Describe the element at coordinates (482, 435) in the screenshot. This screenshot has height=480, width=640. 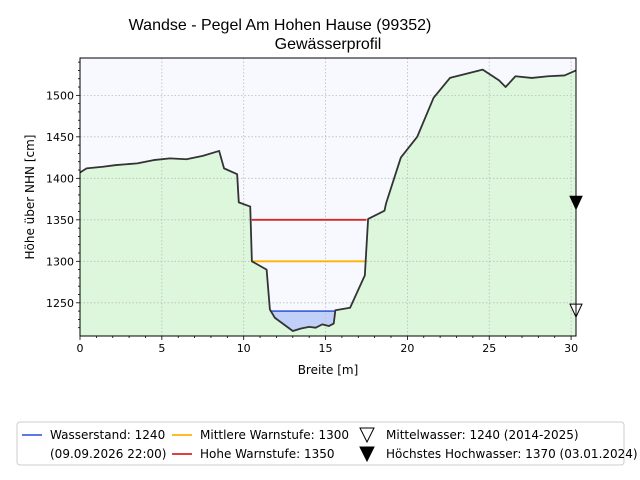
I see `legend-label: Mittelwasser: 1240 (2014-2025)` at that location.